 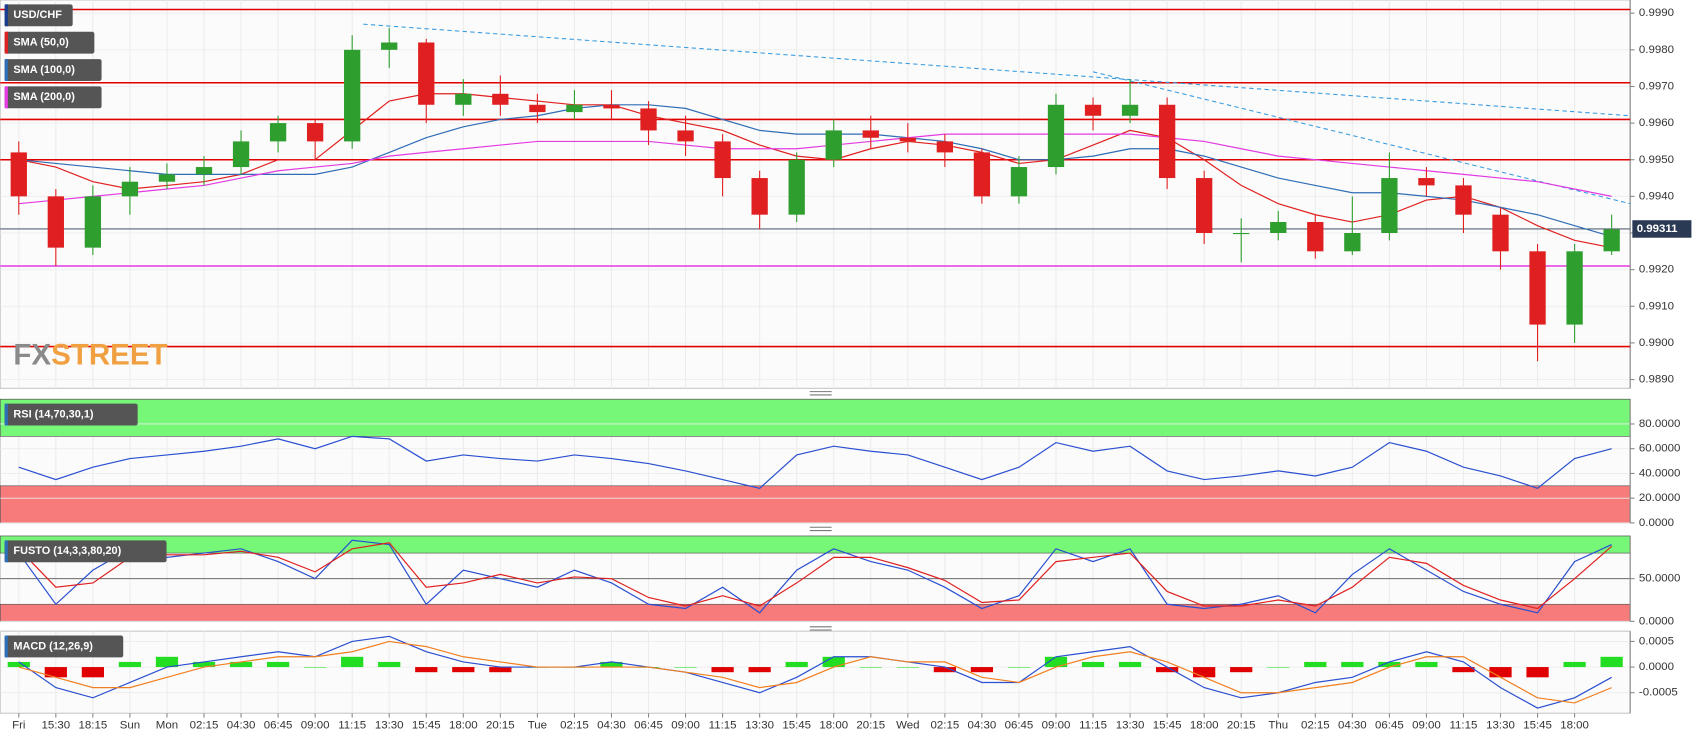 I want to click on x-tick-label: 15:30, so click(x=55, y=725).